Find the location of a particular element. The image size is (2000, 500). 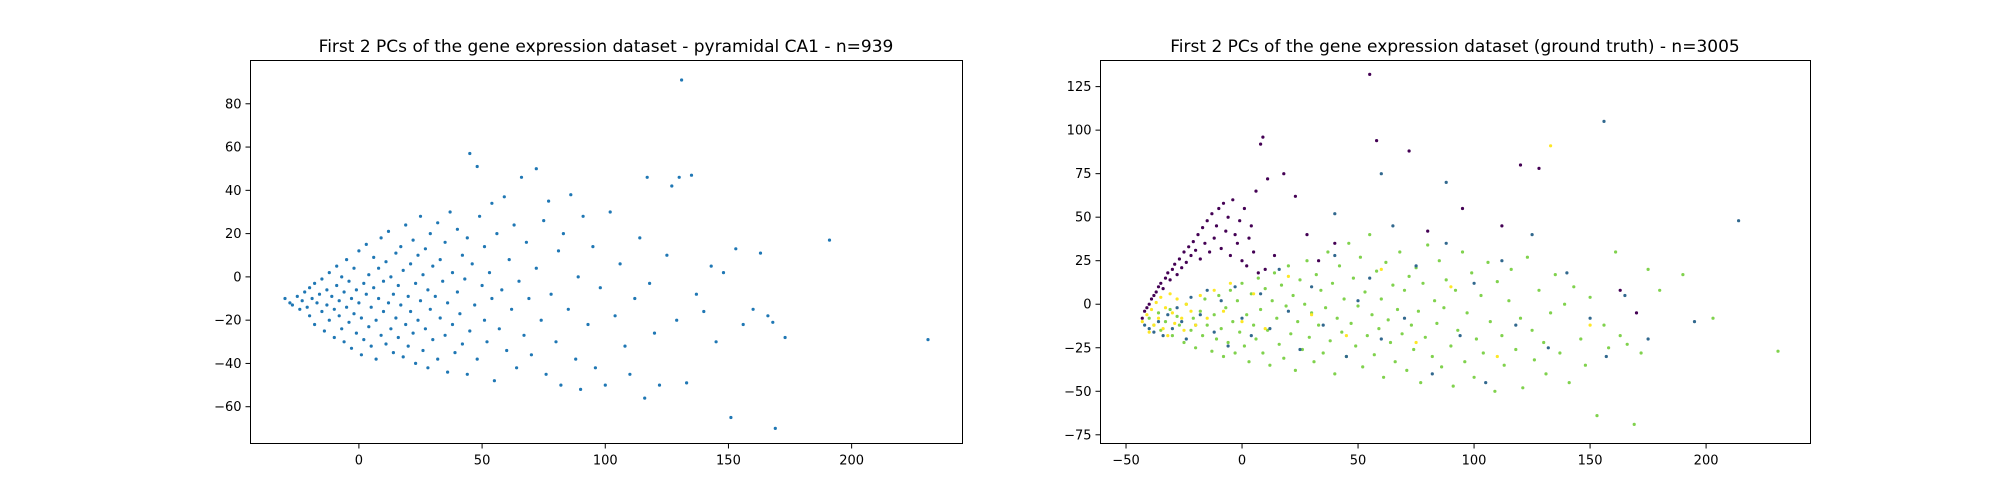

right-chart-x-tick-label: 150 is located at coordinates (1590, 461).